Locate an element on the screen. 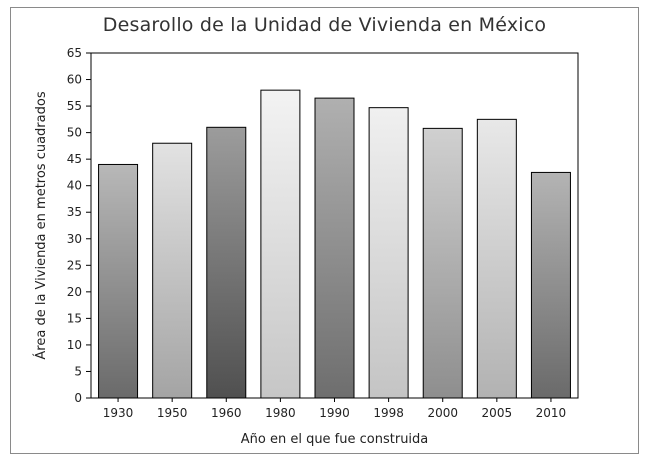 The height and width of the screenshot is (468, 650). bar-2000 is located at coordinates (442, 263).